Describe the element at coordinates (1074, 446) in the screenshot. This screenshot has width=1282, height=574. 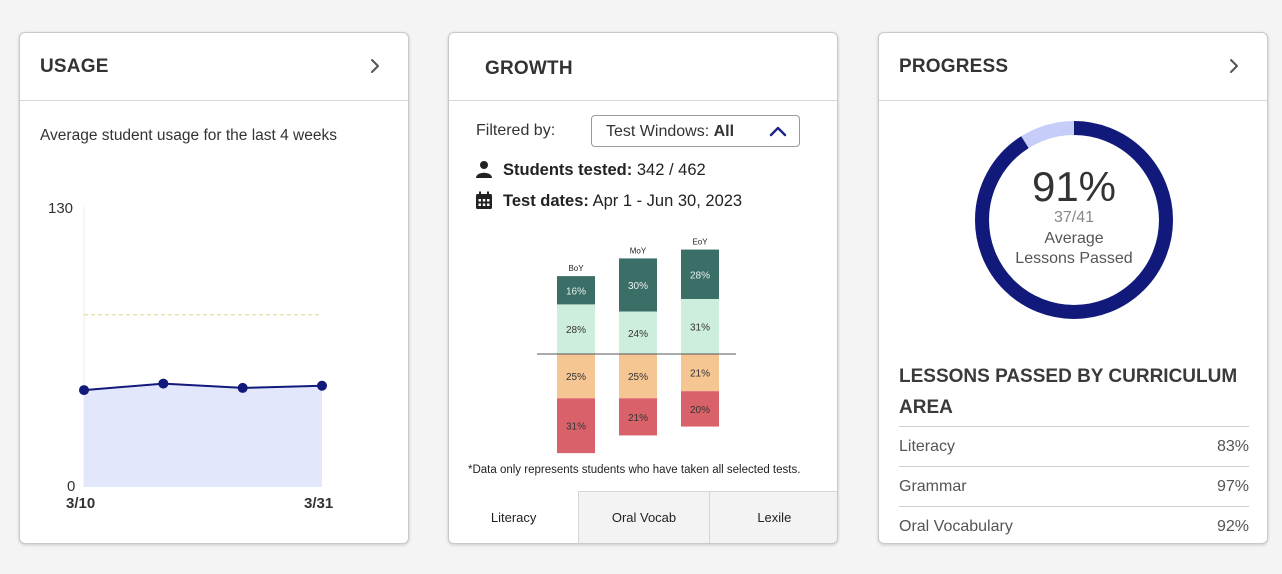
I see `table-row: Literacy 83%` at that location.